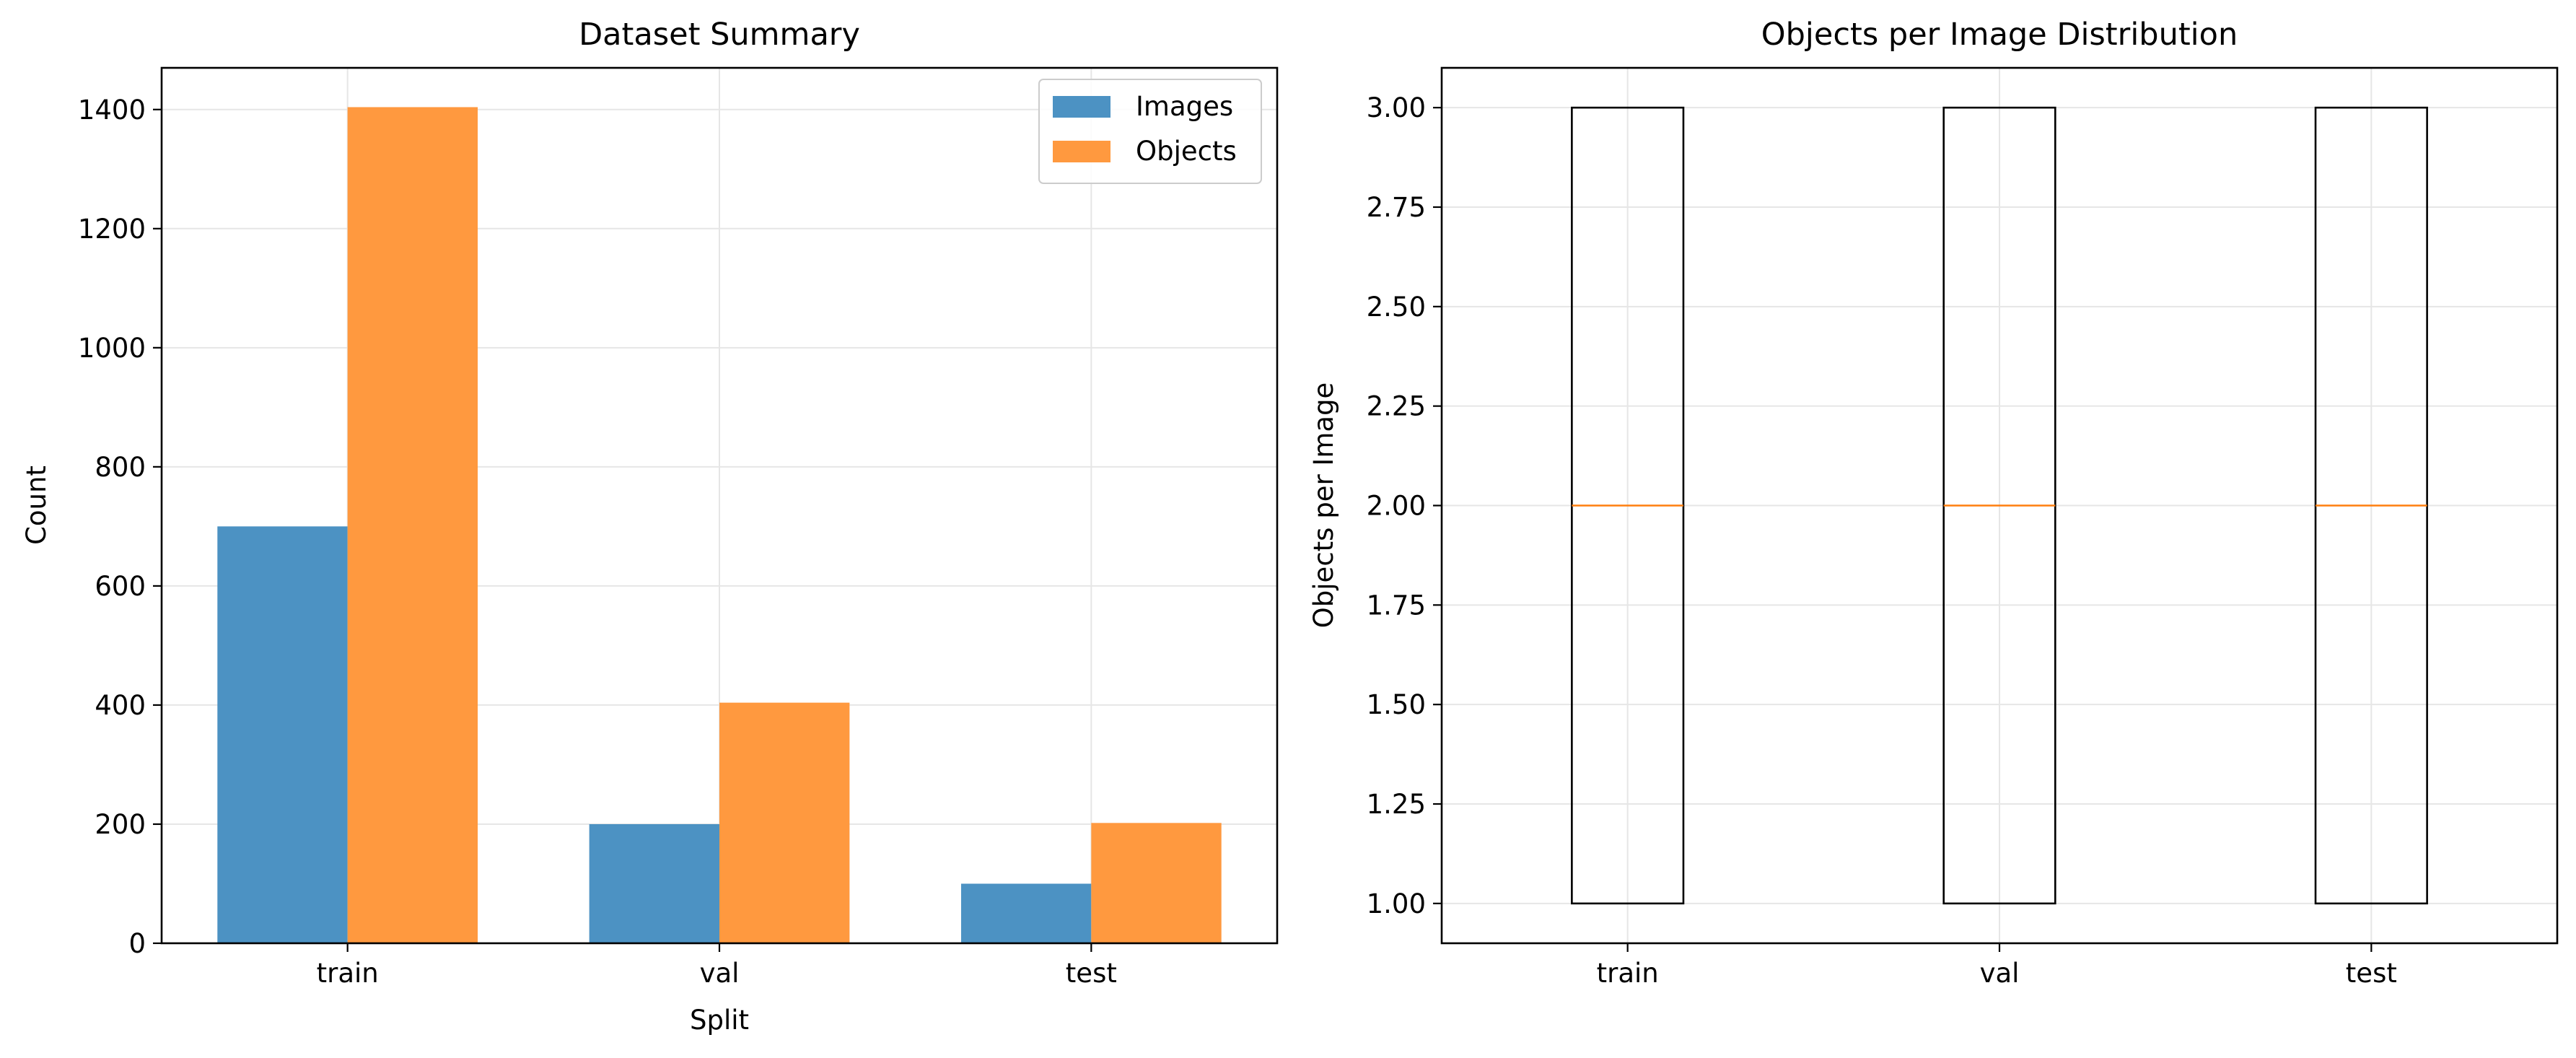  Describe the element at coordinates (1628, 973) in the screenshot. I see `c2-x-tick-label: train` at that location.